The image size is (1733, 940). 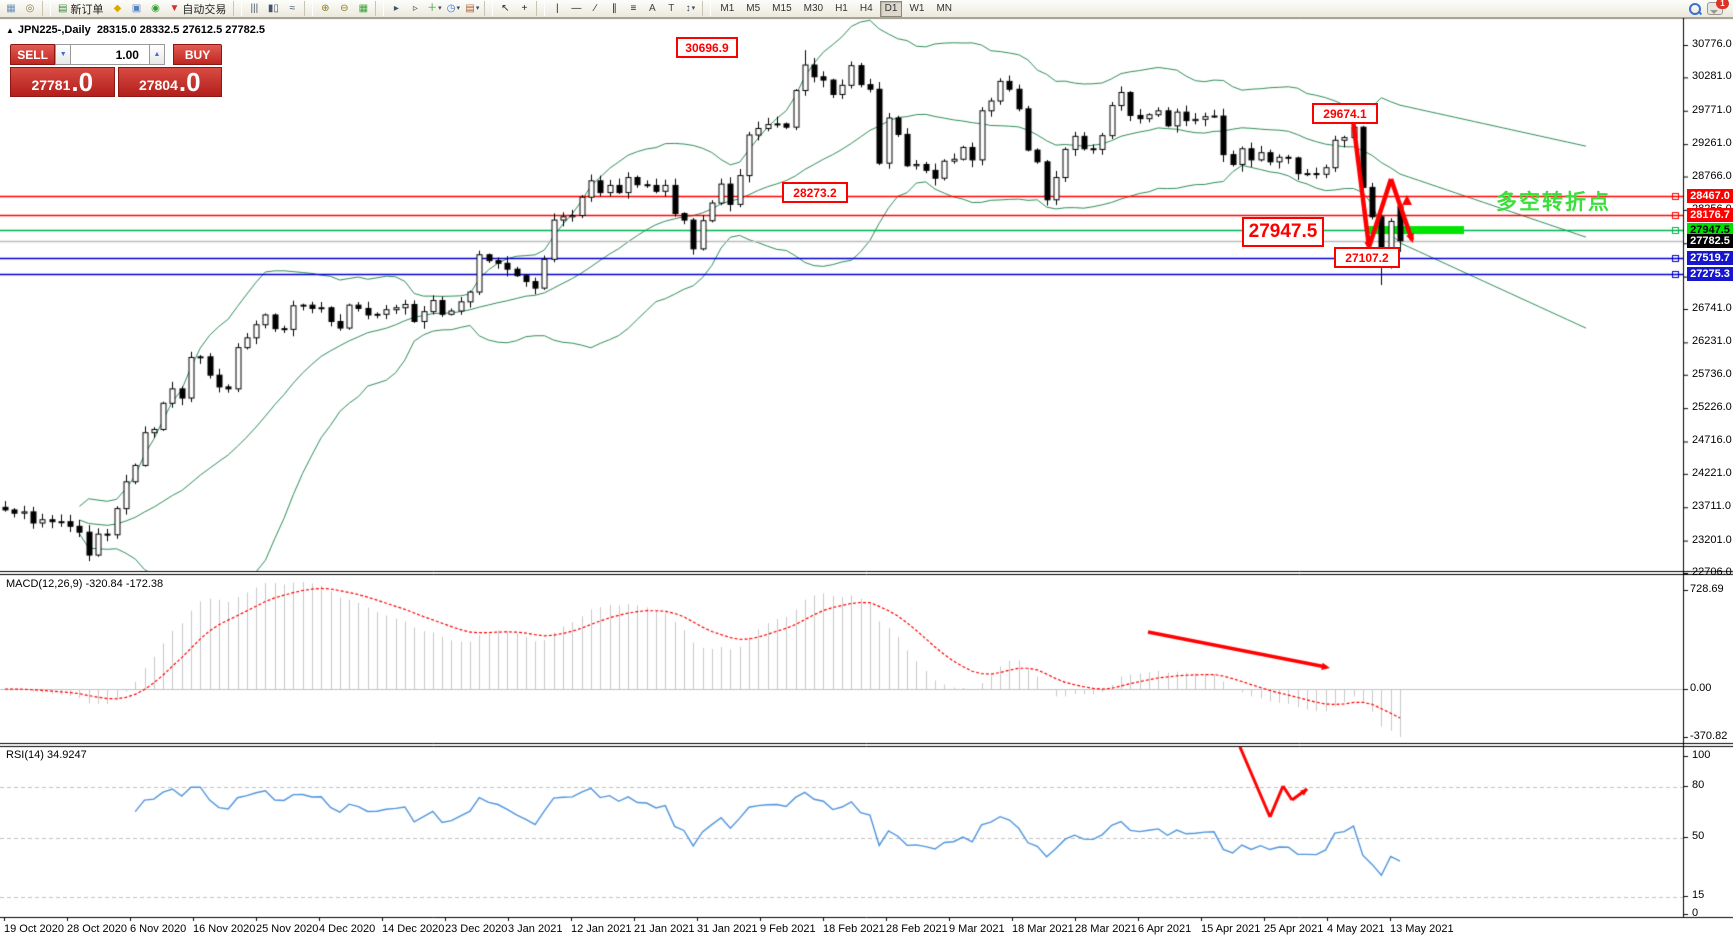 I want to click on volume-down-button: ▼, so click(x=63, y=54).